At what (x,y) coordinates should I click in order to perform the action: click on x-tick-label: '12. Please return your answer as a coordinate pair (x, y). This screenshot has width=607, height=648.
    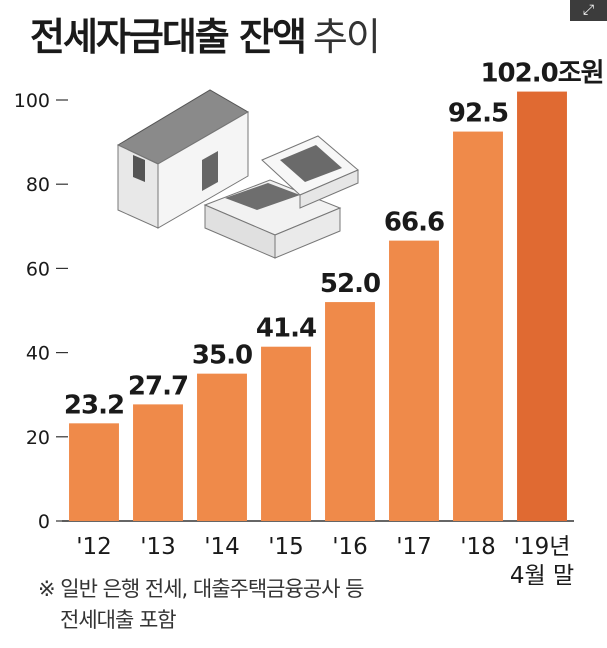
    Looking at the image, I should click on (94, 547).